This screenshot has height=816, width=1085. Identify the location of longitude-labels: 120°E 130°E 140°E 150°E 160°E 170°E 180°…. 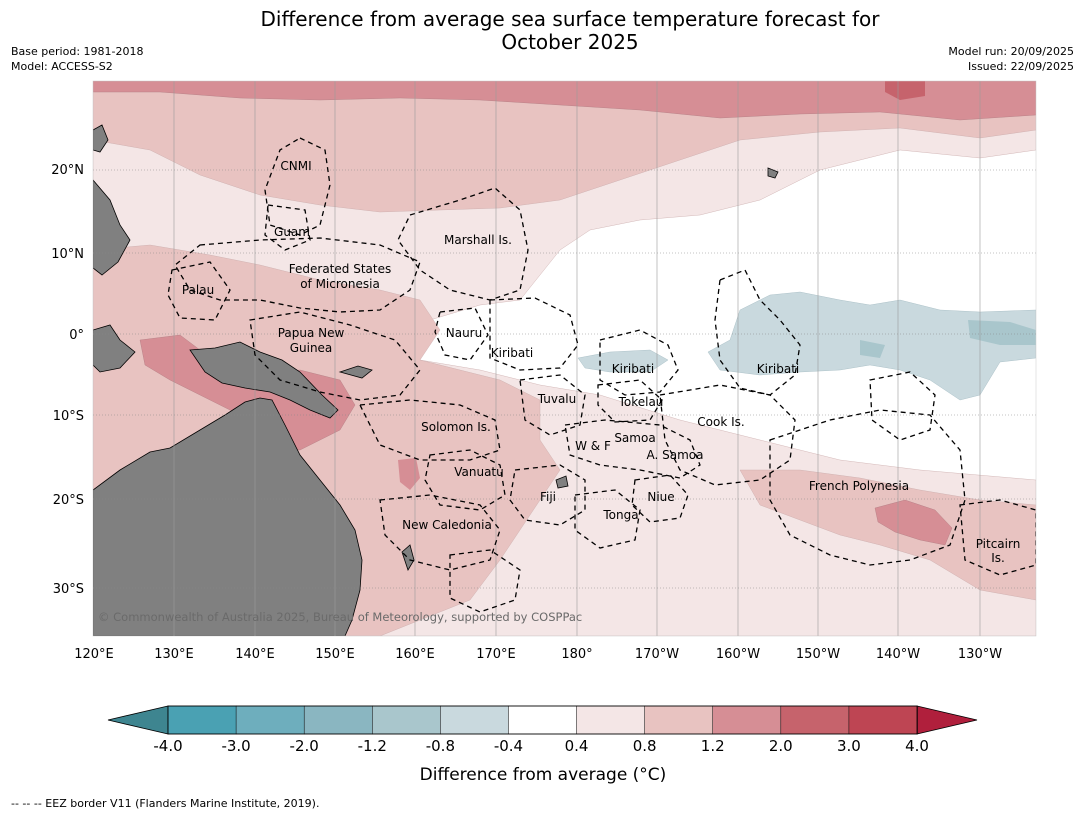
(538, 654).